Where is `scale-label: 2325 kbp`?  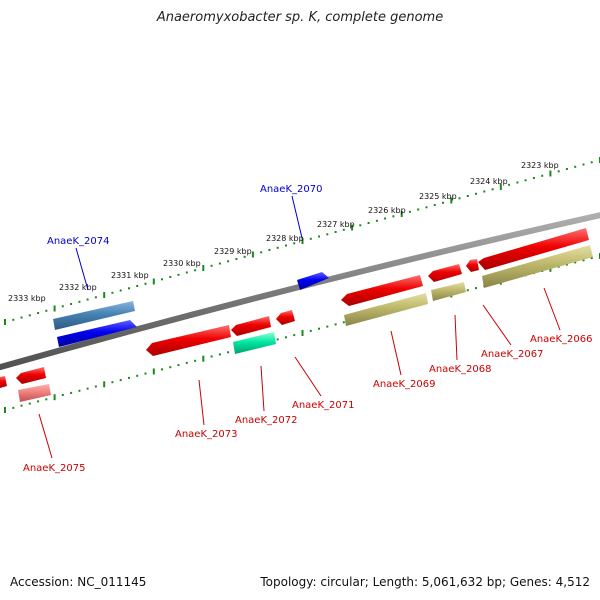
scale-label: 2325 kbp is located at coordinates (438, 196).